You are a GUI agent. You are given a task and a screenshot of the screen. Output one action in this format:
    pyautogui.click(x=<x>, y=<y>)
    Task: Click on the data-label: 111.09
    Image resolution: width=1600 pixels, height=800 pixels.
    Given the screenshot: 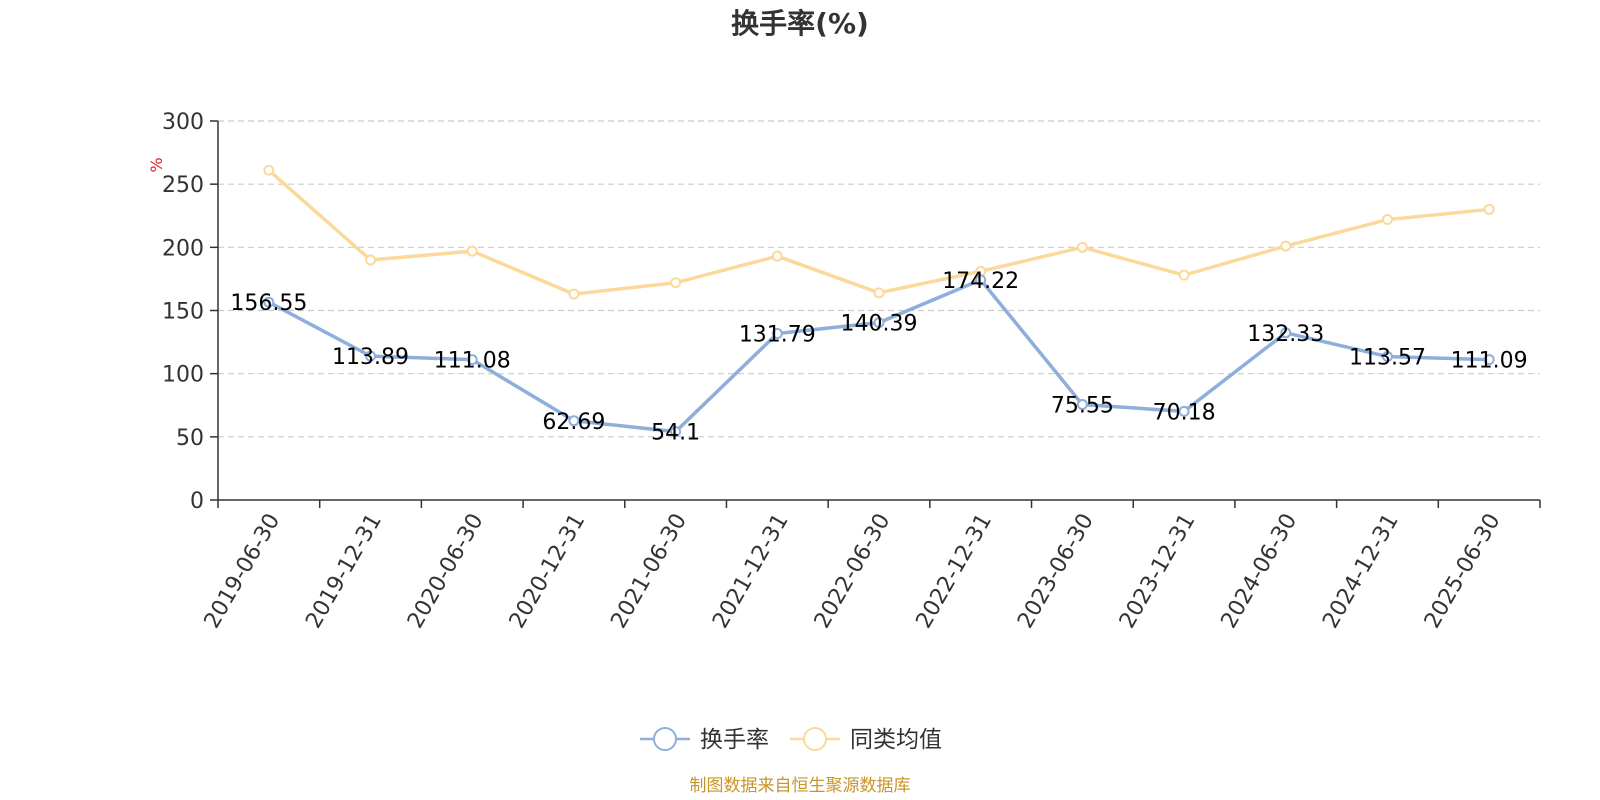 What is the action you would take?
    pyautogui.click(x=1489, y=361)
    